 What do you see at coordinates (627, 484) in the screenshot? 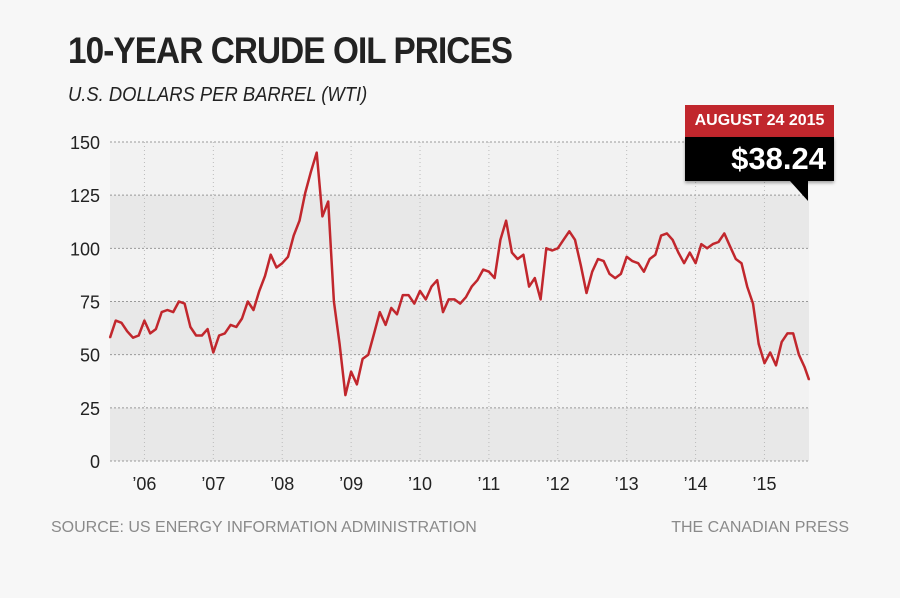
I see `x-tick-label: ’13` at bounding box center [627, 484].